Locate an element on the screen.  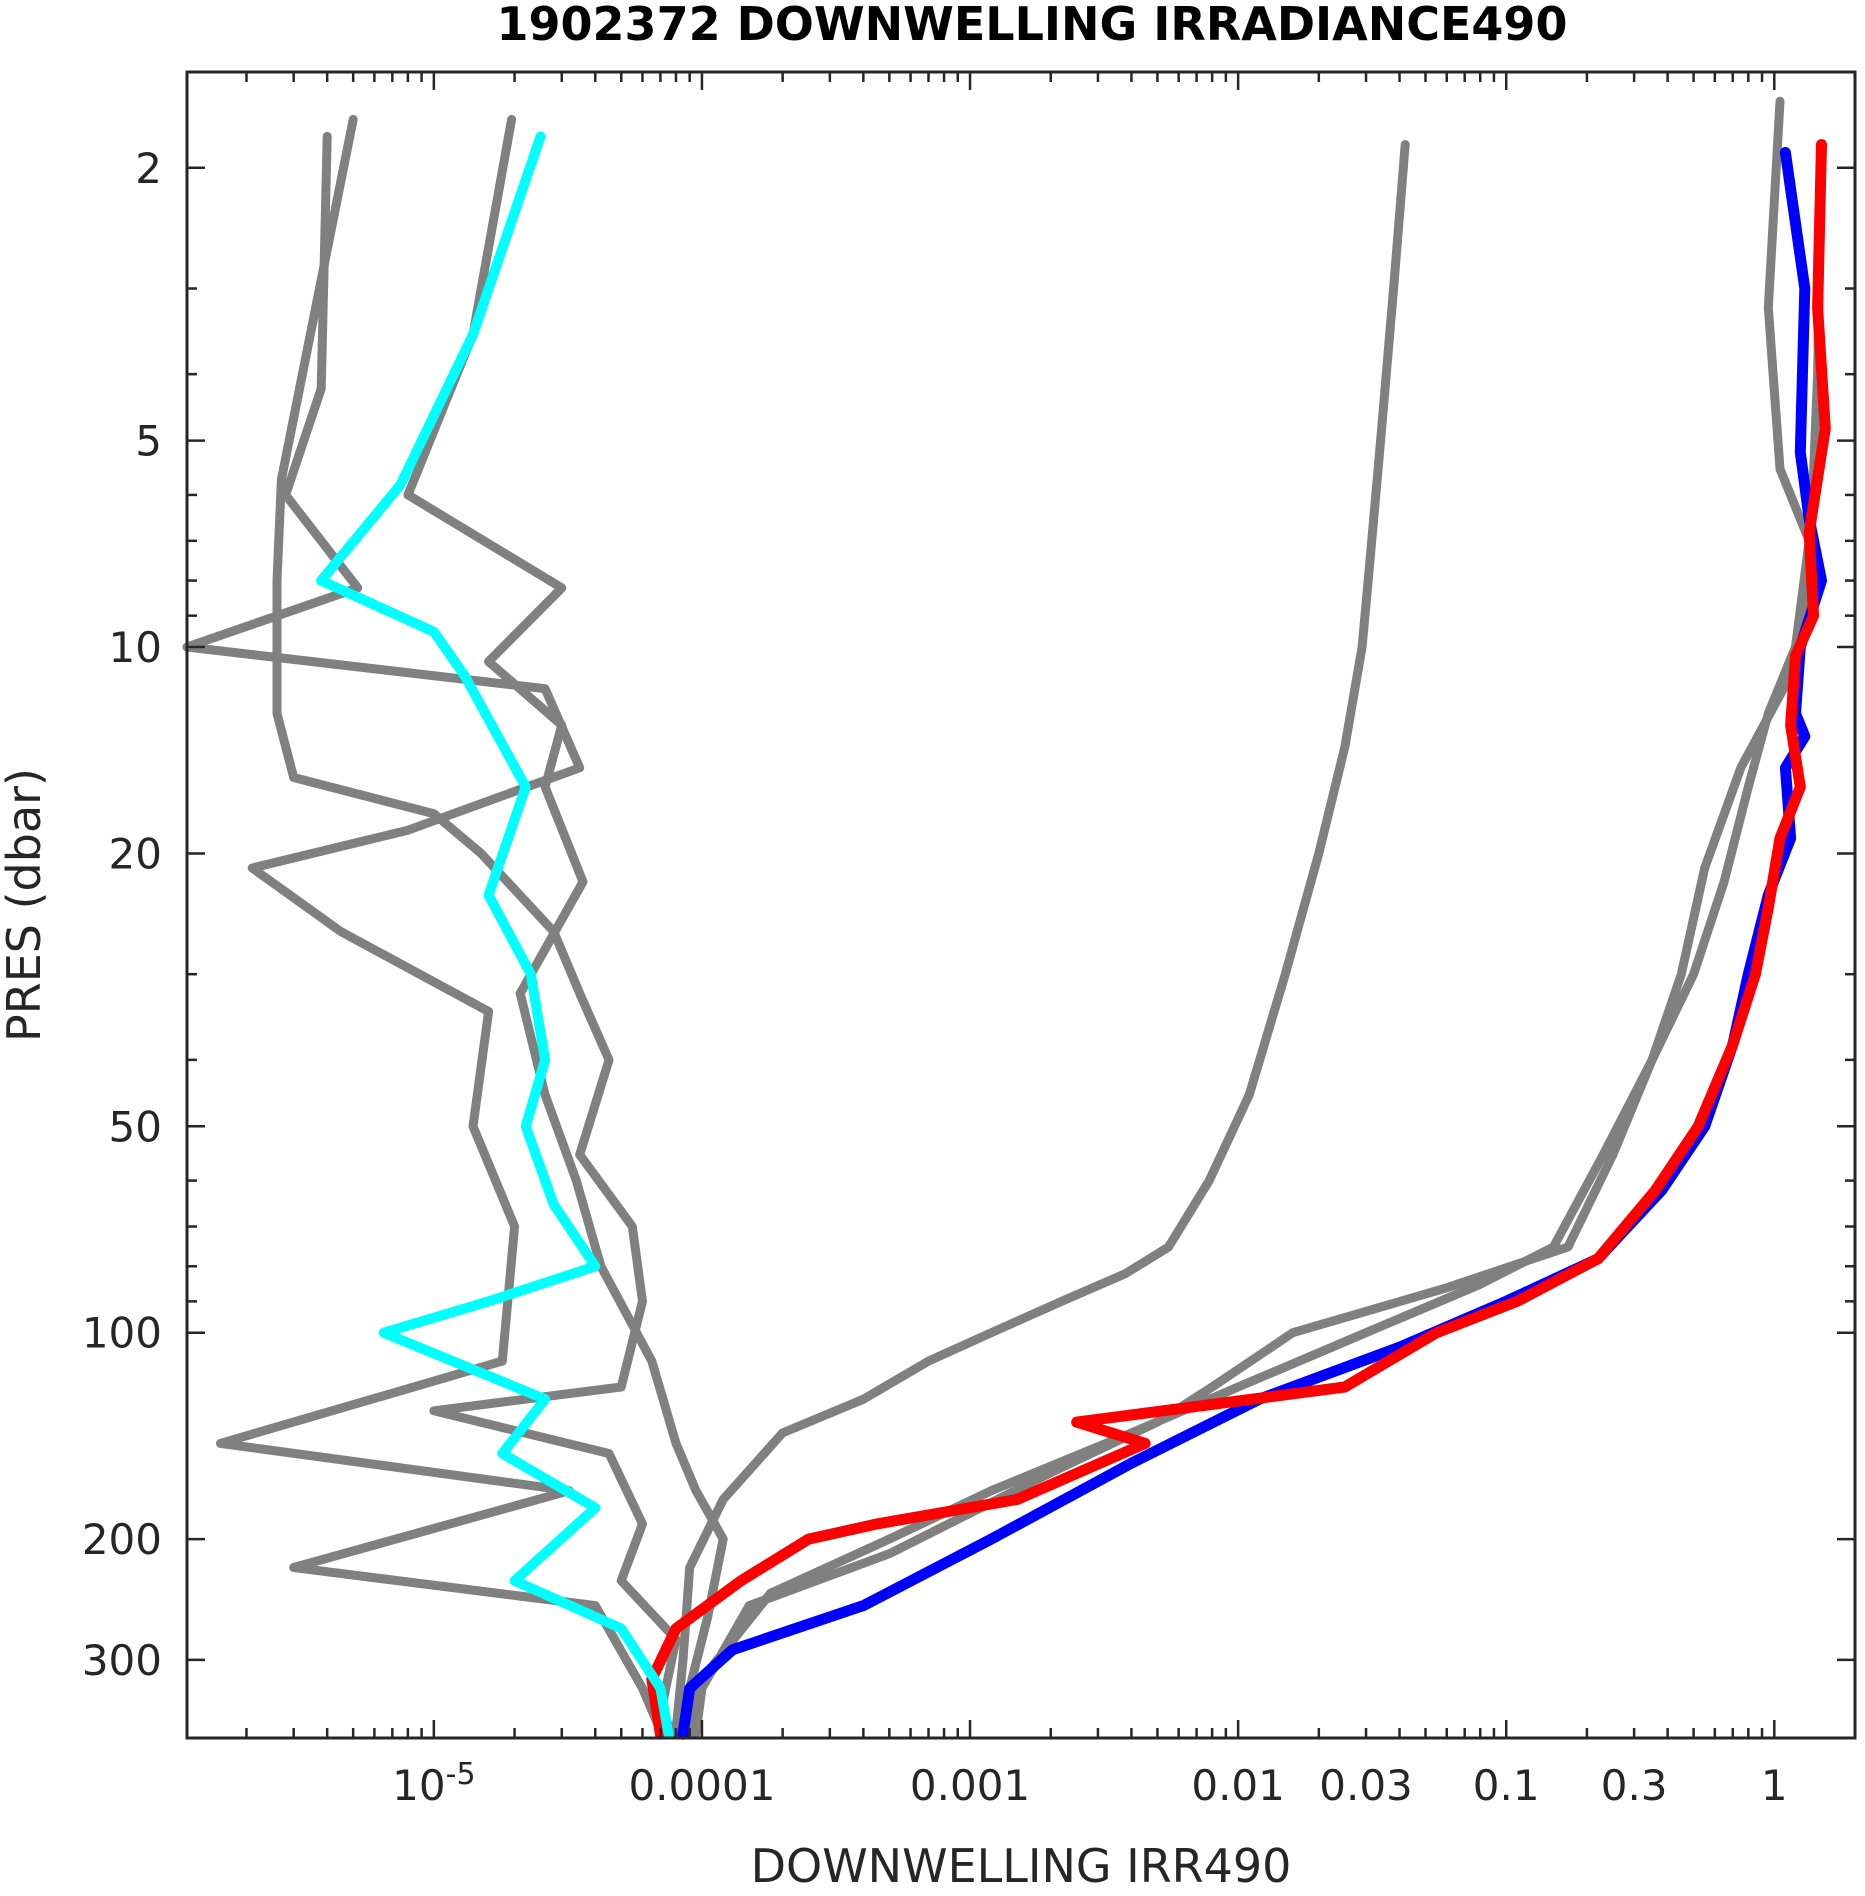
x-tick-label: 0.03 is located at coordinates (1366, 1785).